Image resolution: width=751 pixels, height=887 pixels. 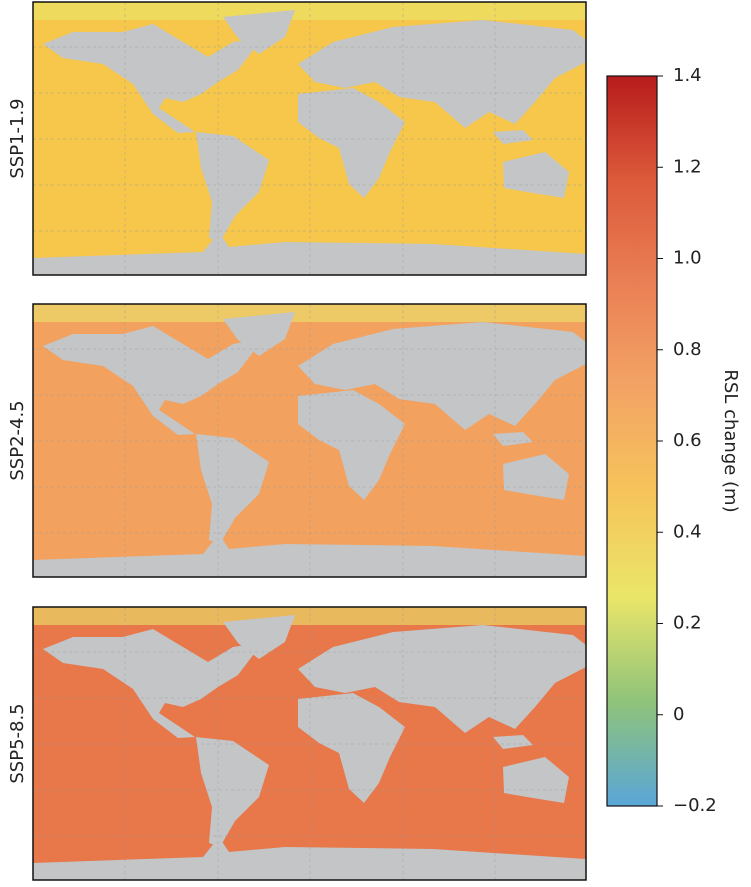 I want to click on panel-label: SSP5-8.5, so click(x=17, y=743).